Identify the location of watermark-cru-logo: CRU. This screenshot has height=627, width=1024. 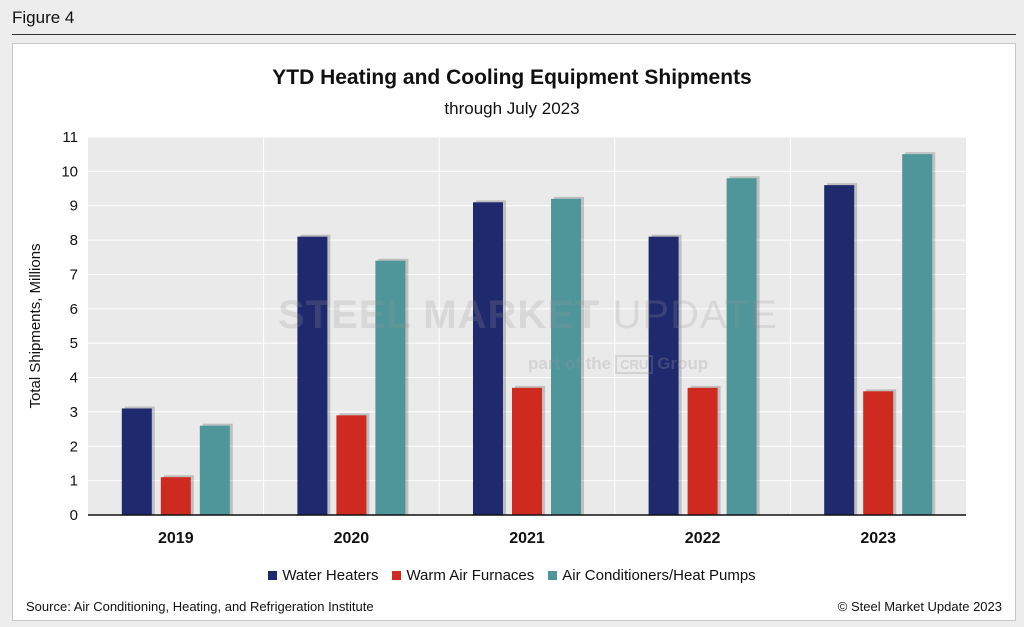
(634, 364).